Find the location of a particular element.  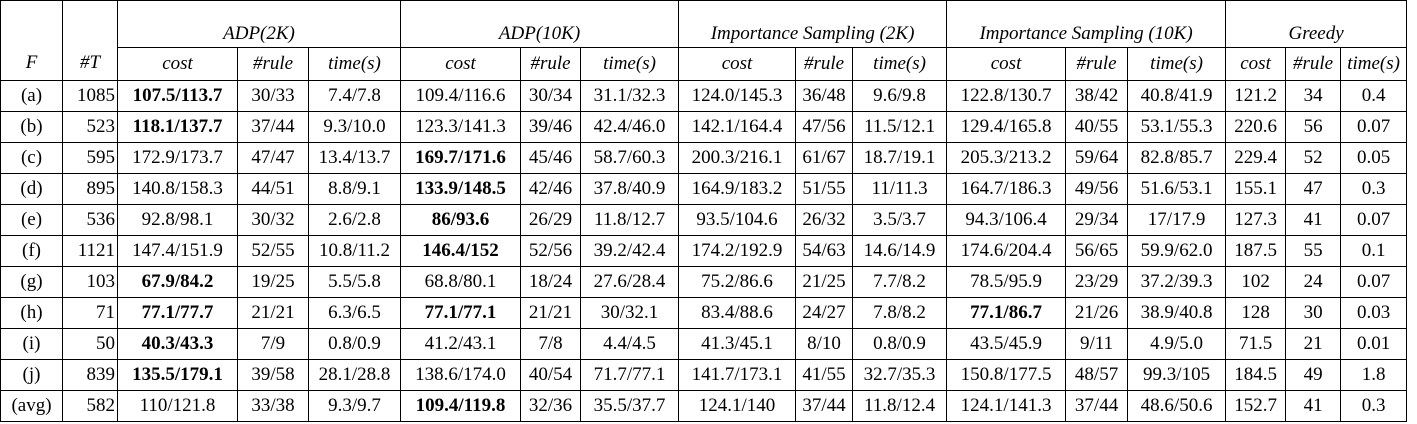

table-cell: 44/51 is located at coordinates (273, 189).